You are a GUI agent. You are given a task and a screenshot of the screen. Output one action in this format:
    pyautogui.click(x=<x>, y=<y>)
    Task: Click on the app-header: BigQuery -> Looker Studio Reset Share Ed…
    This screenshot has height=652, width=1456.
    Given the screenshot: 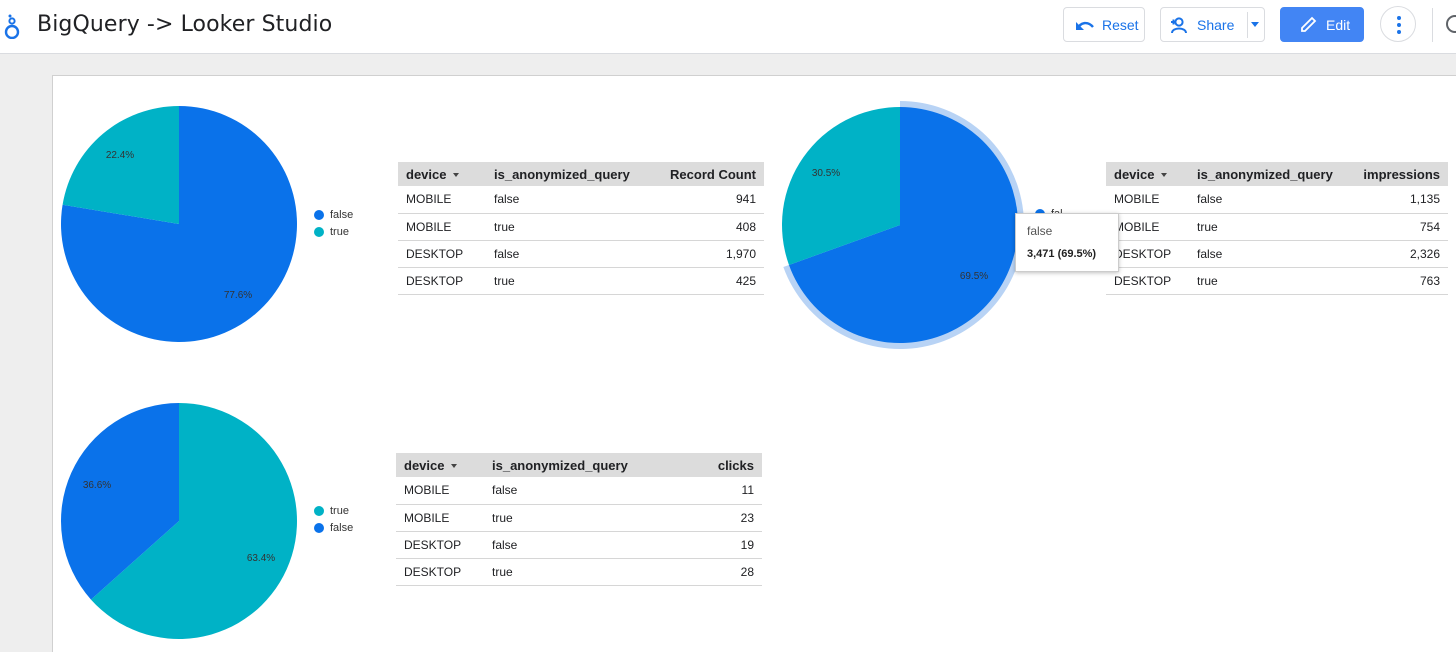 What is the action you would take?
    pyautogui.click(x=728, y=27)
    